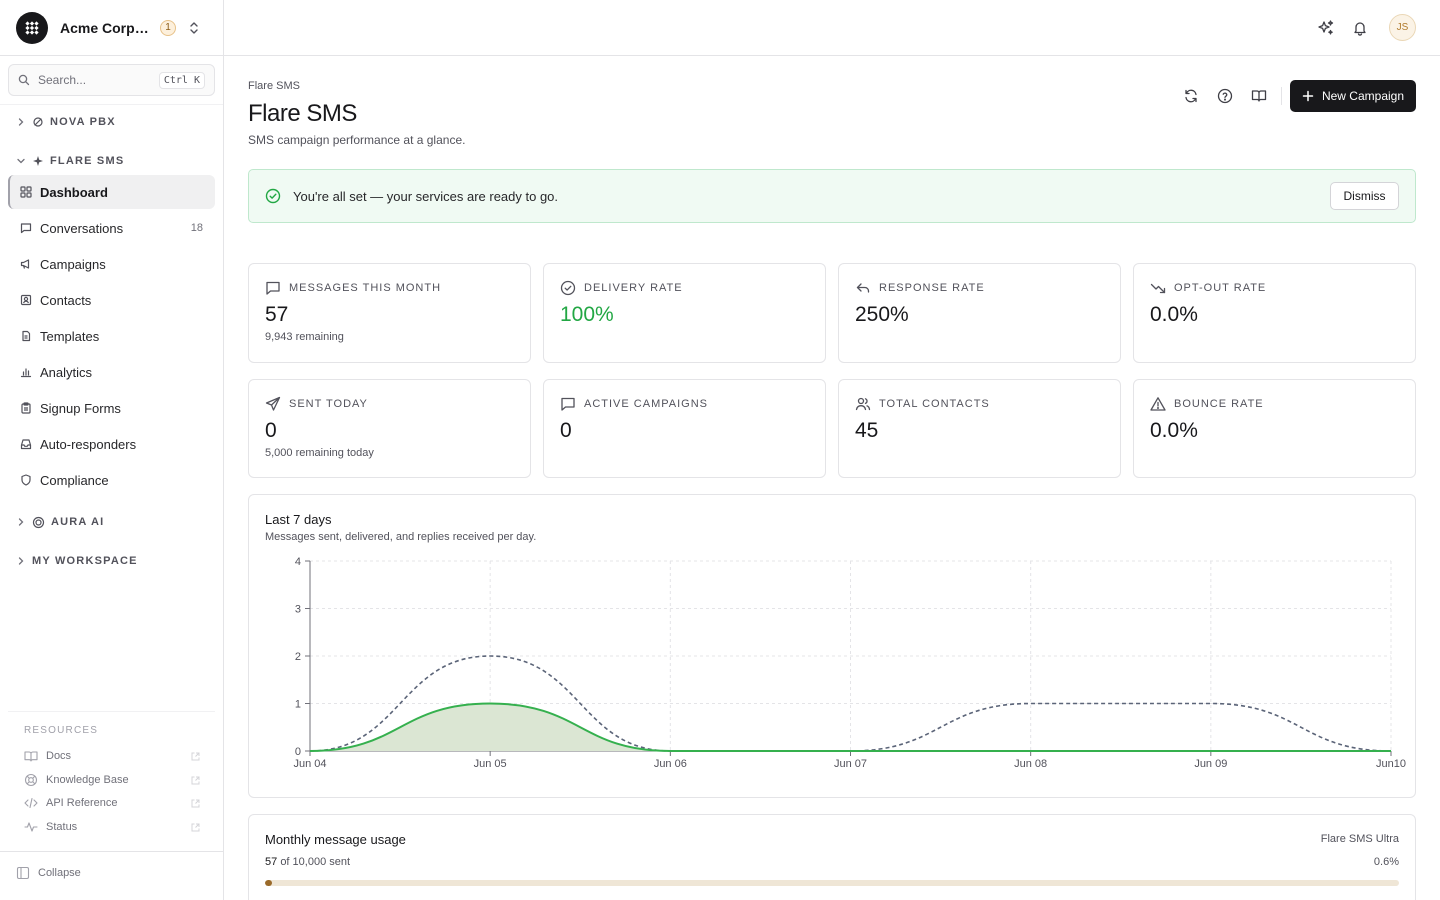 The height and width of the screenshot is (900, 1440). I want to click on nav-group-aura-ai: AURA AI, so click(60, 522).